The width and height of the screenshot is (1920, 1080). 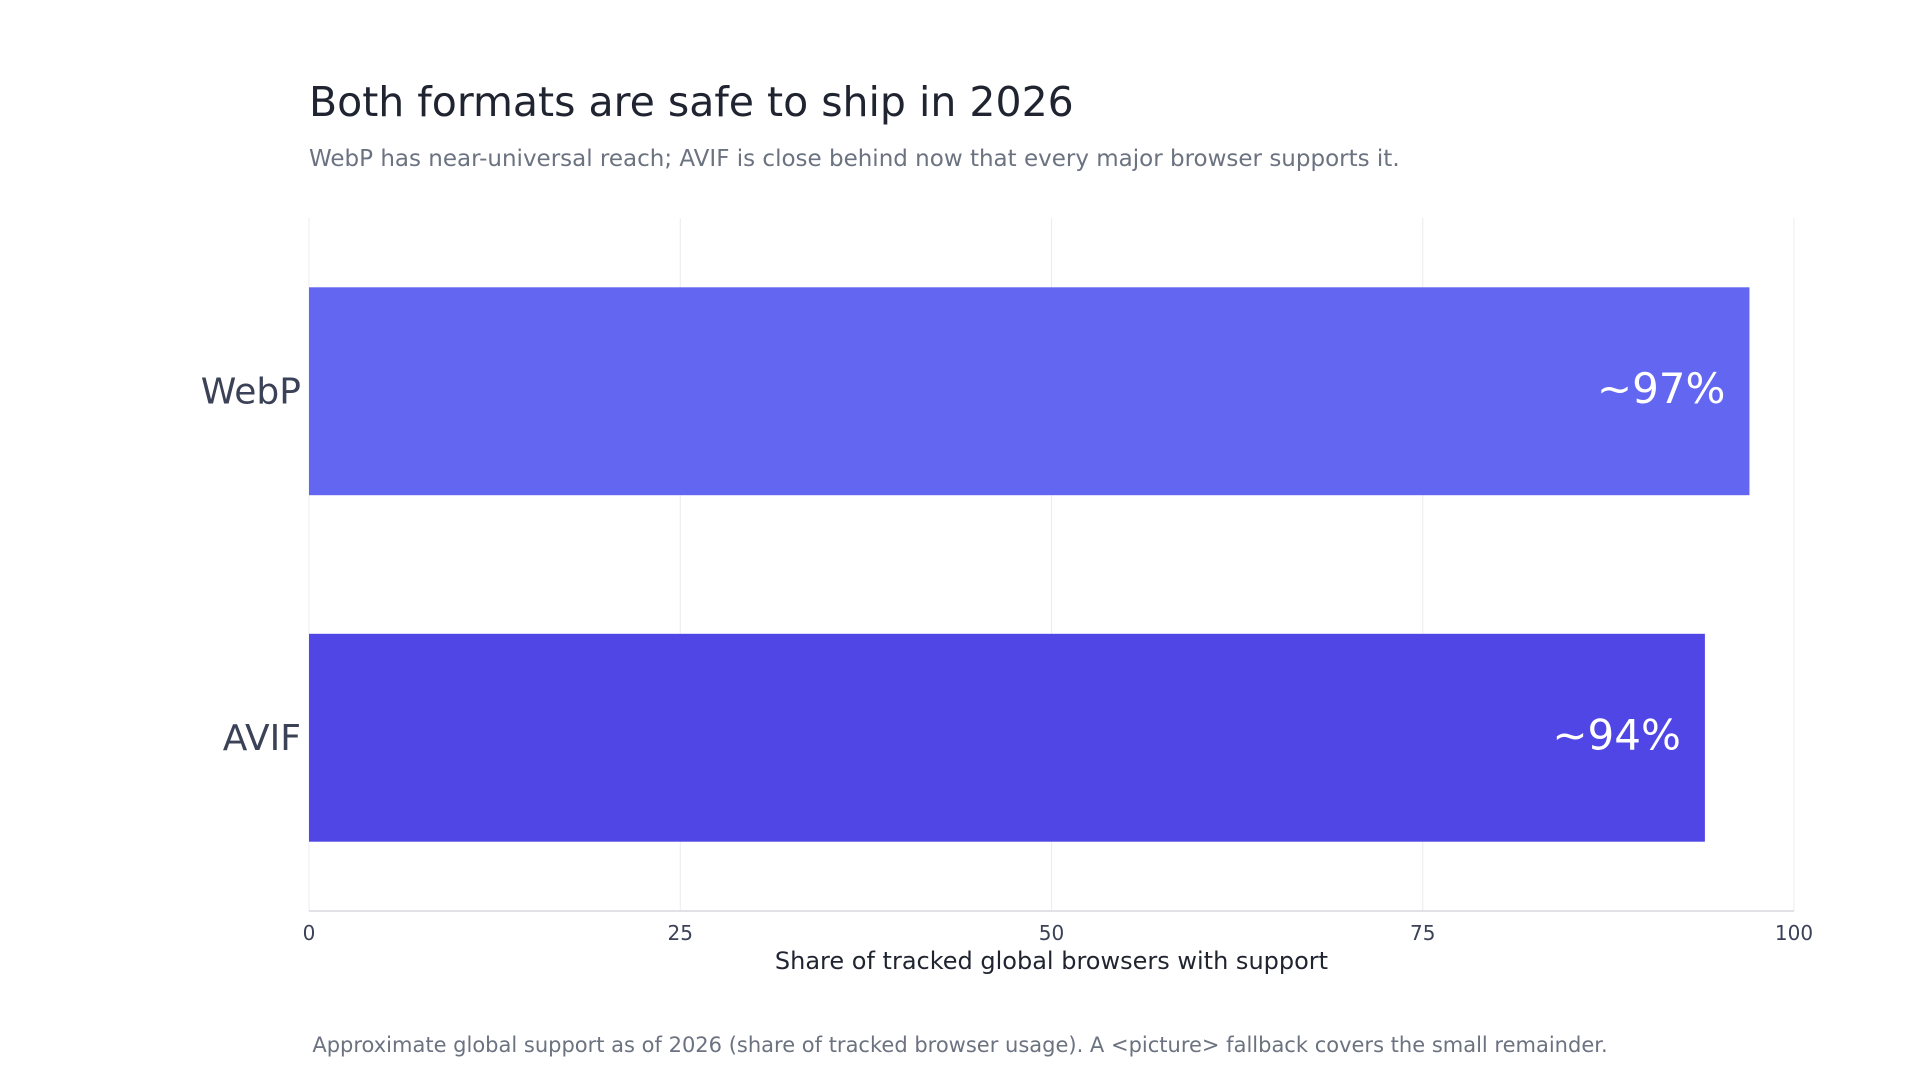 What do you see at coordinates (262, 738) in the screenshot?
I see `category-label: AVIF` at bounding box center [262, 738].